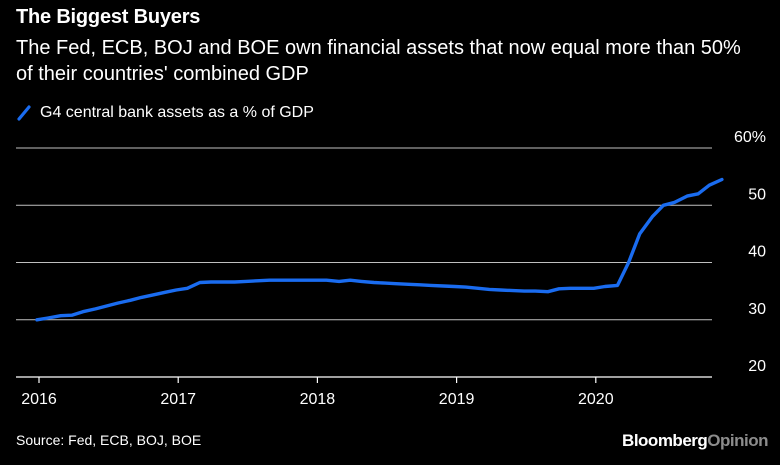  I want to click on x-tick-label: 2018, so click(318, 399).